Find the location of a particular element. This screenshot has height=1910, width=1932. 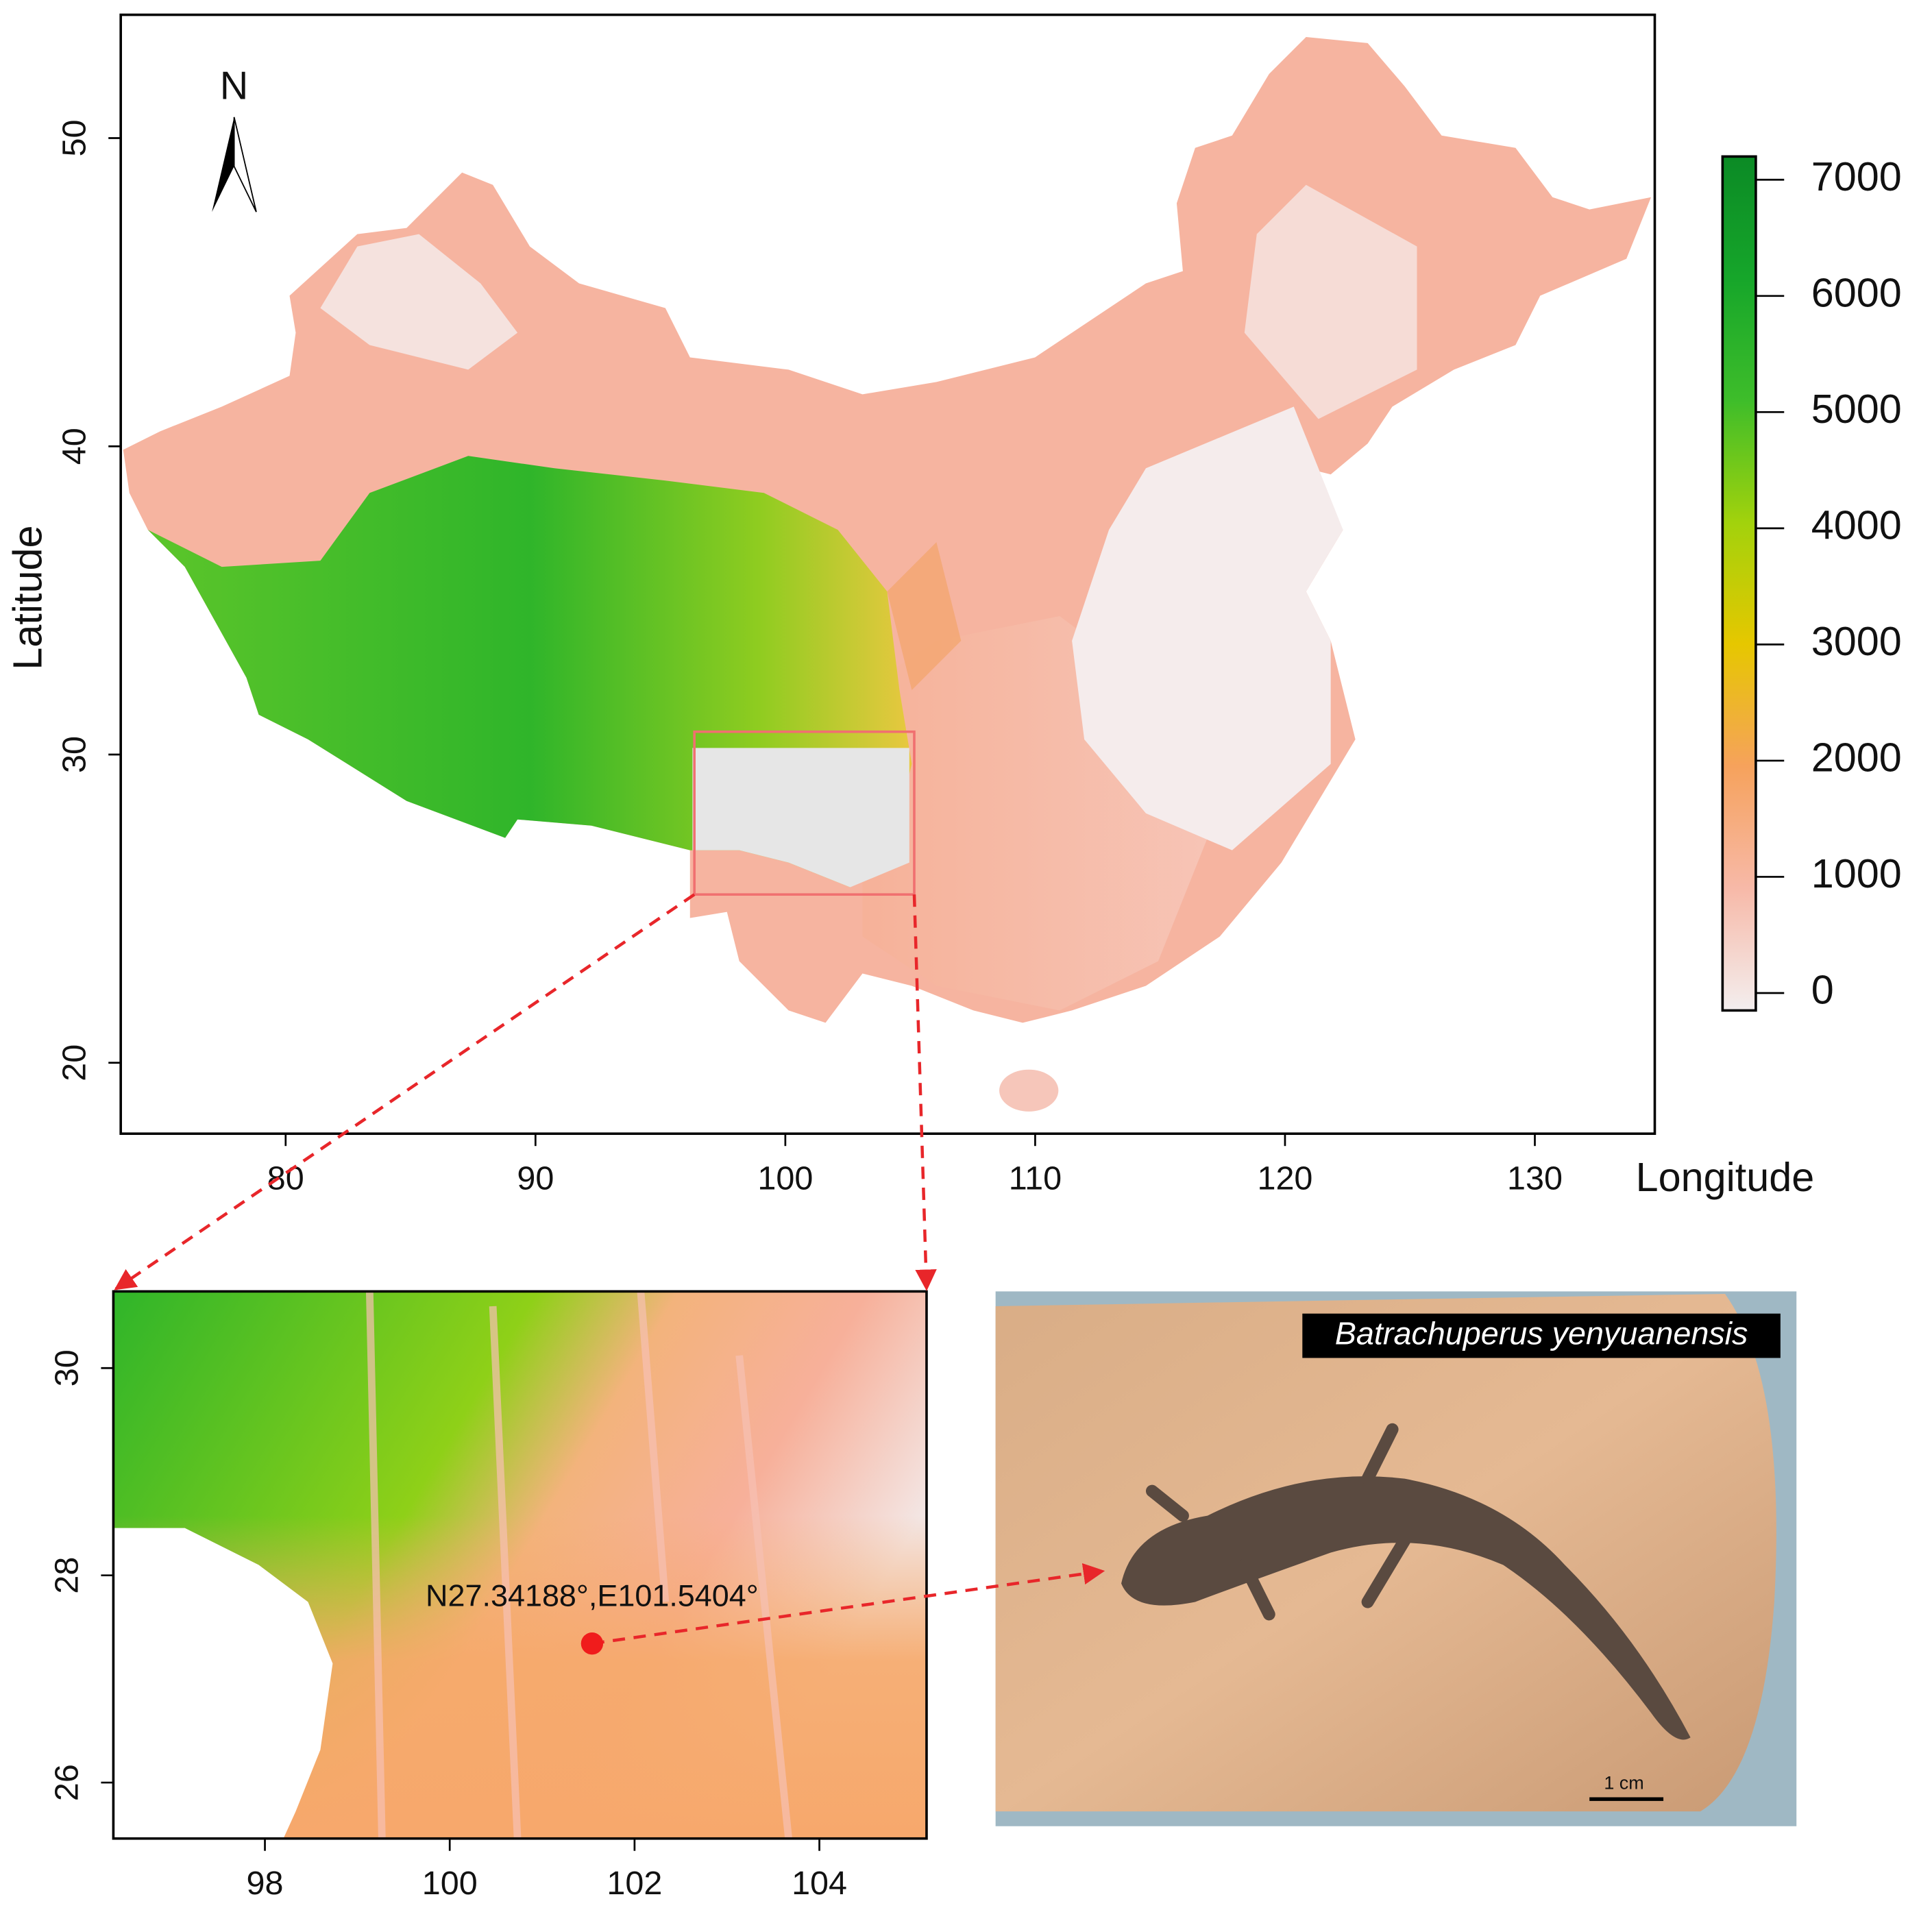

x-tick-label: 98 is located at coordinates (265, 1883).